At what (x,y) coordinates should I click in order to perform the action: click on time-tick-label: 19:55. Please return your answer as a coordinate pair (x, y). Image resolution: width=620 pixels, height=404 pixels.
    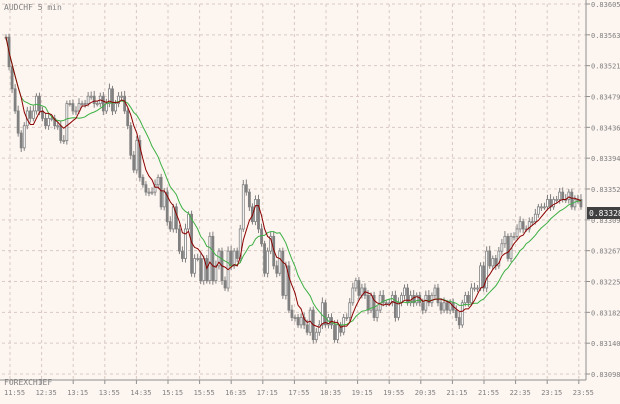
    Looking at the image, I should click on (393, 393).